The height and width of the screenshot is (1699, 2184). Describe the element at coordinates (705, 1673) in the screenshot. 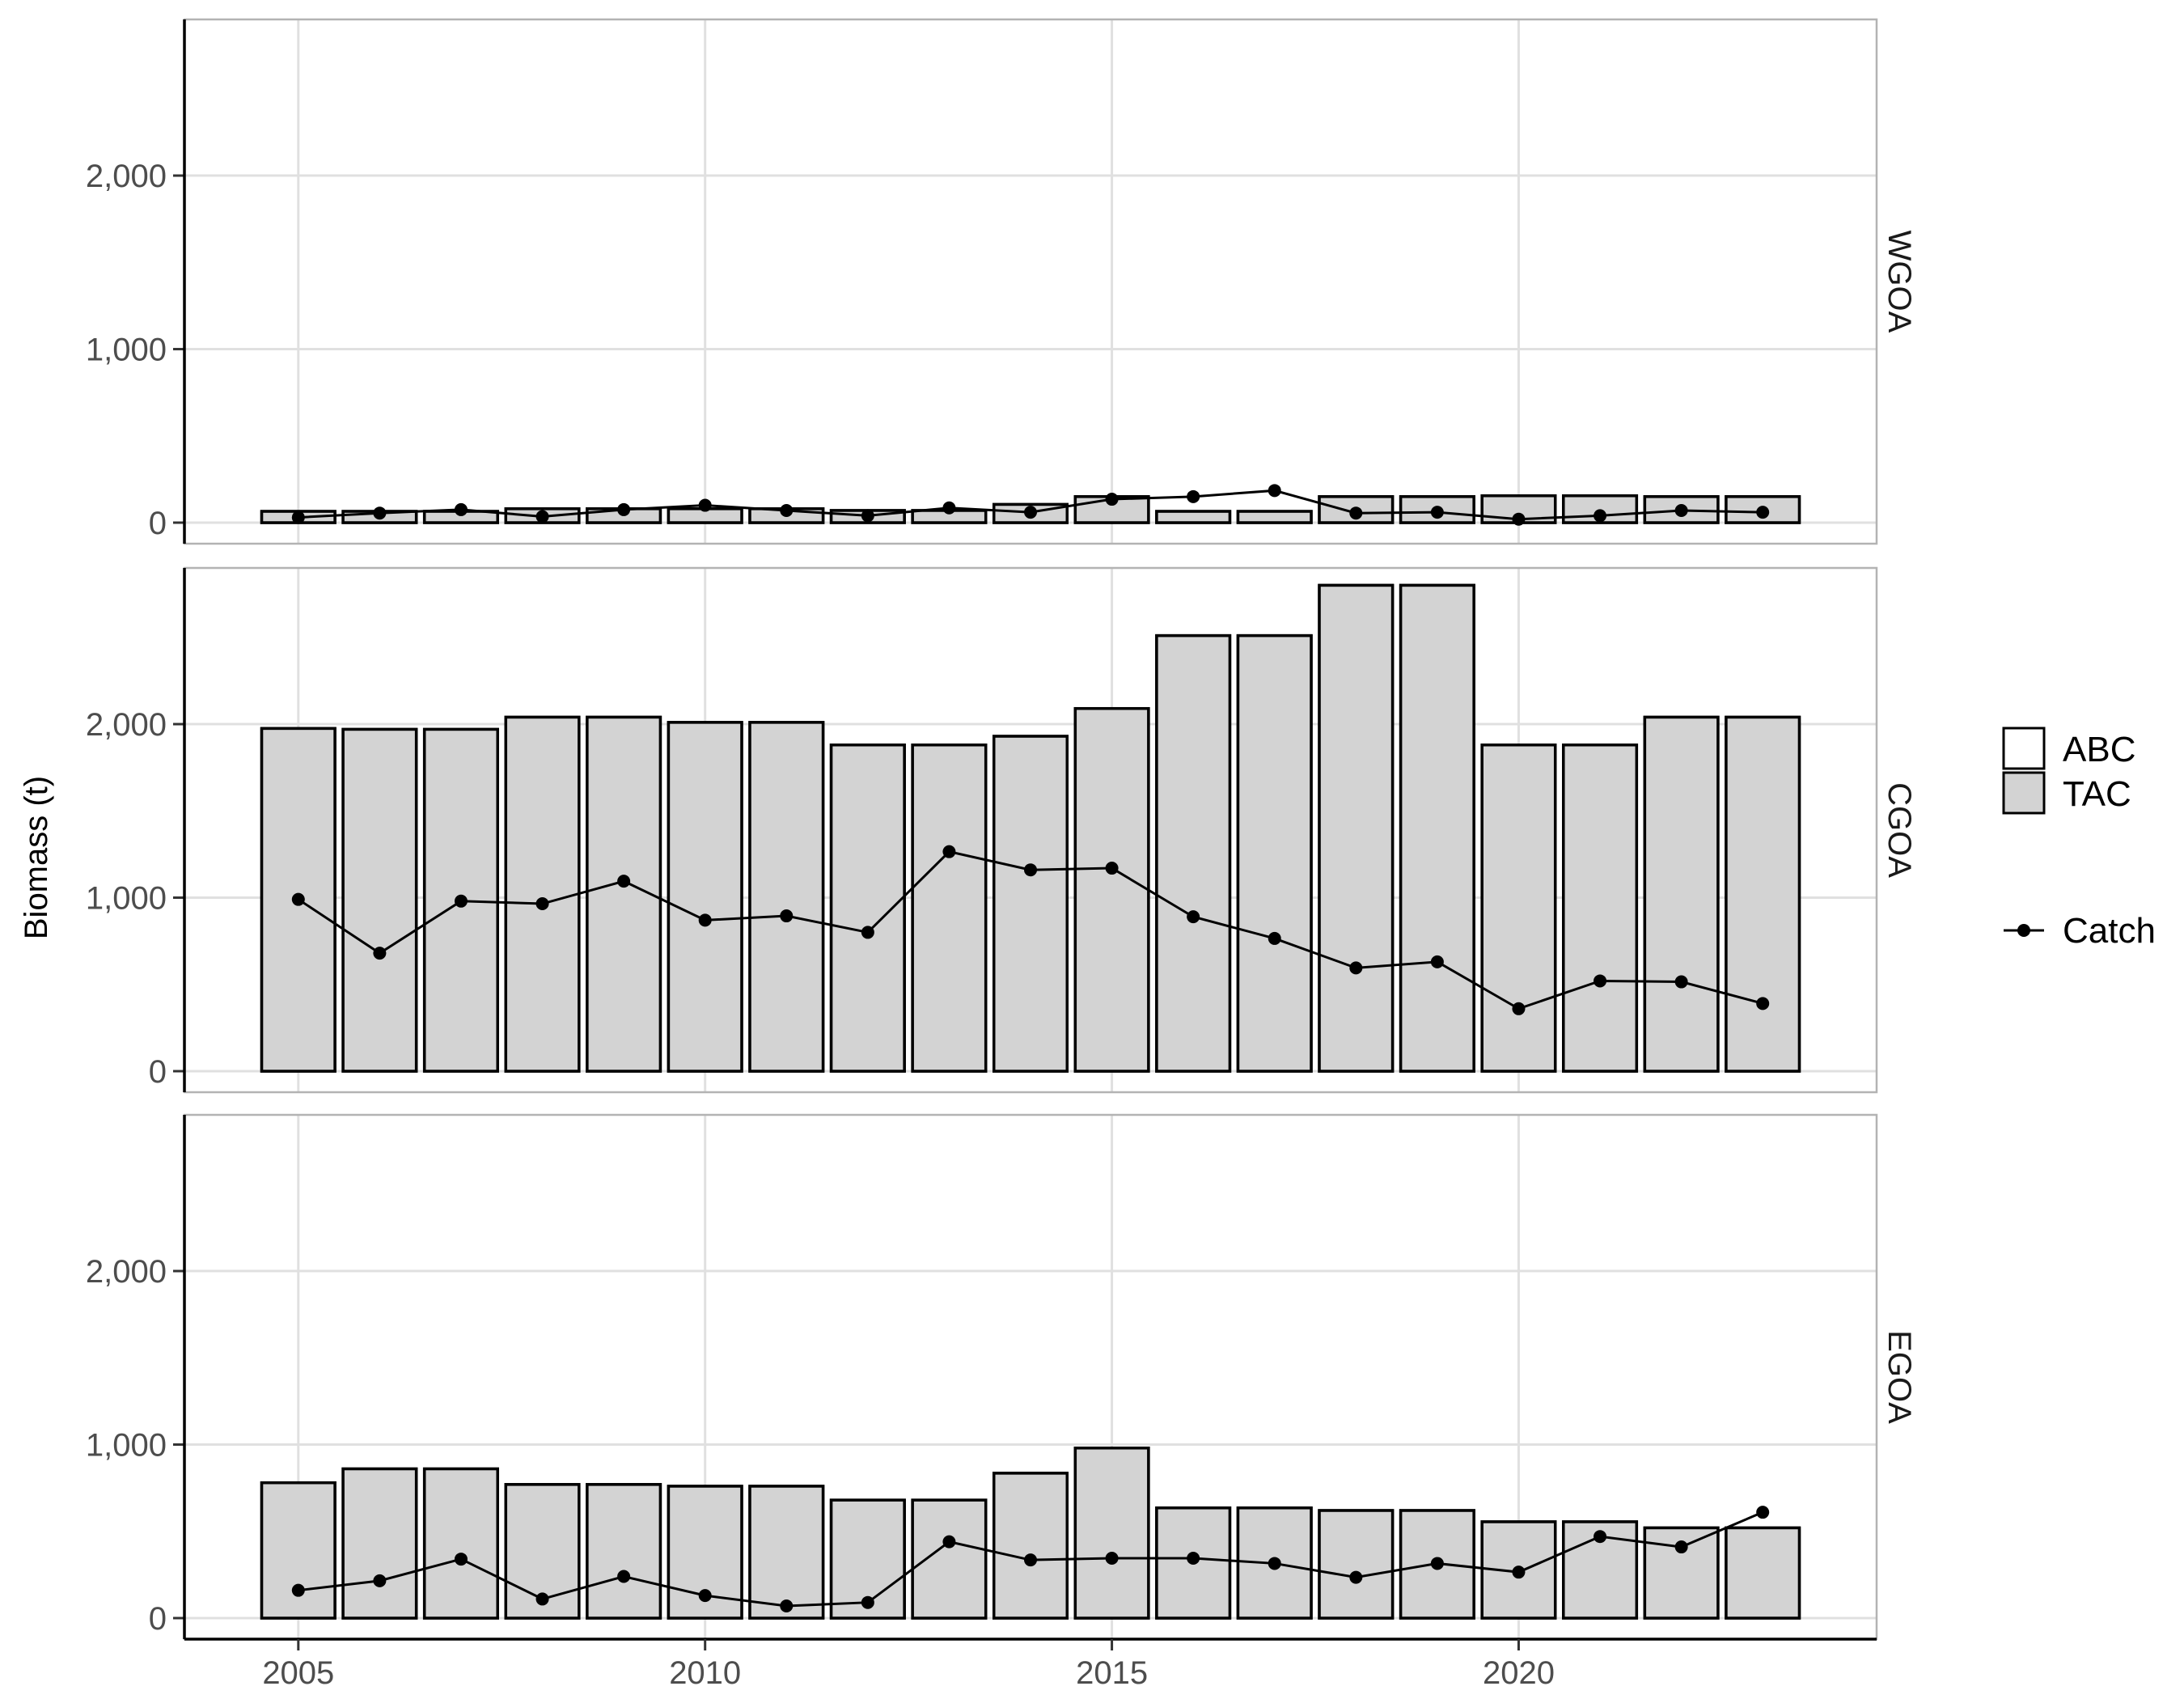

I see `x-tick-label: 2010` at that location.